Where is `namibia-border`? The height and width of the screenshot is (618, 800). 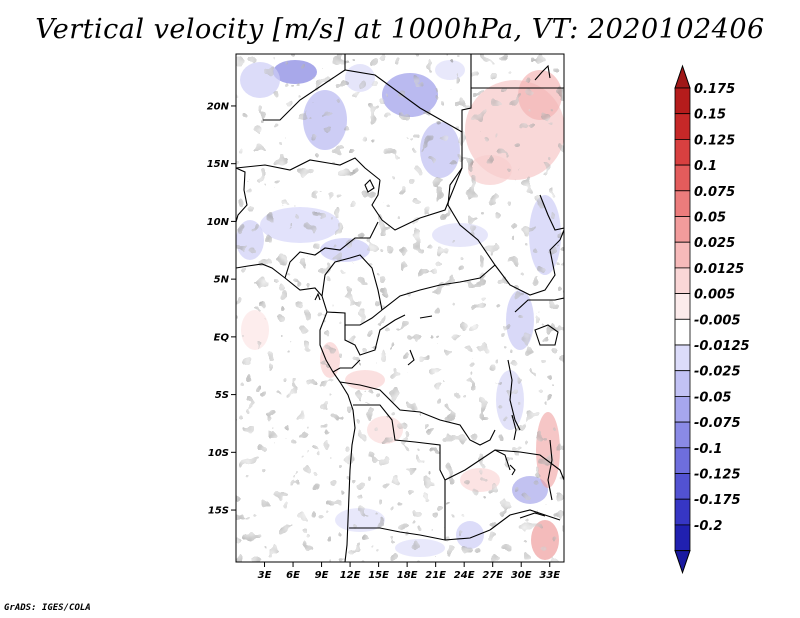
namibia-border is located at coordinates (420, 534).